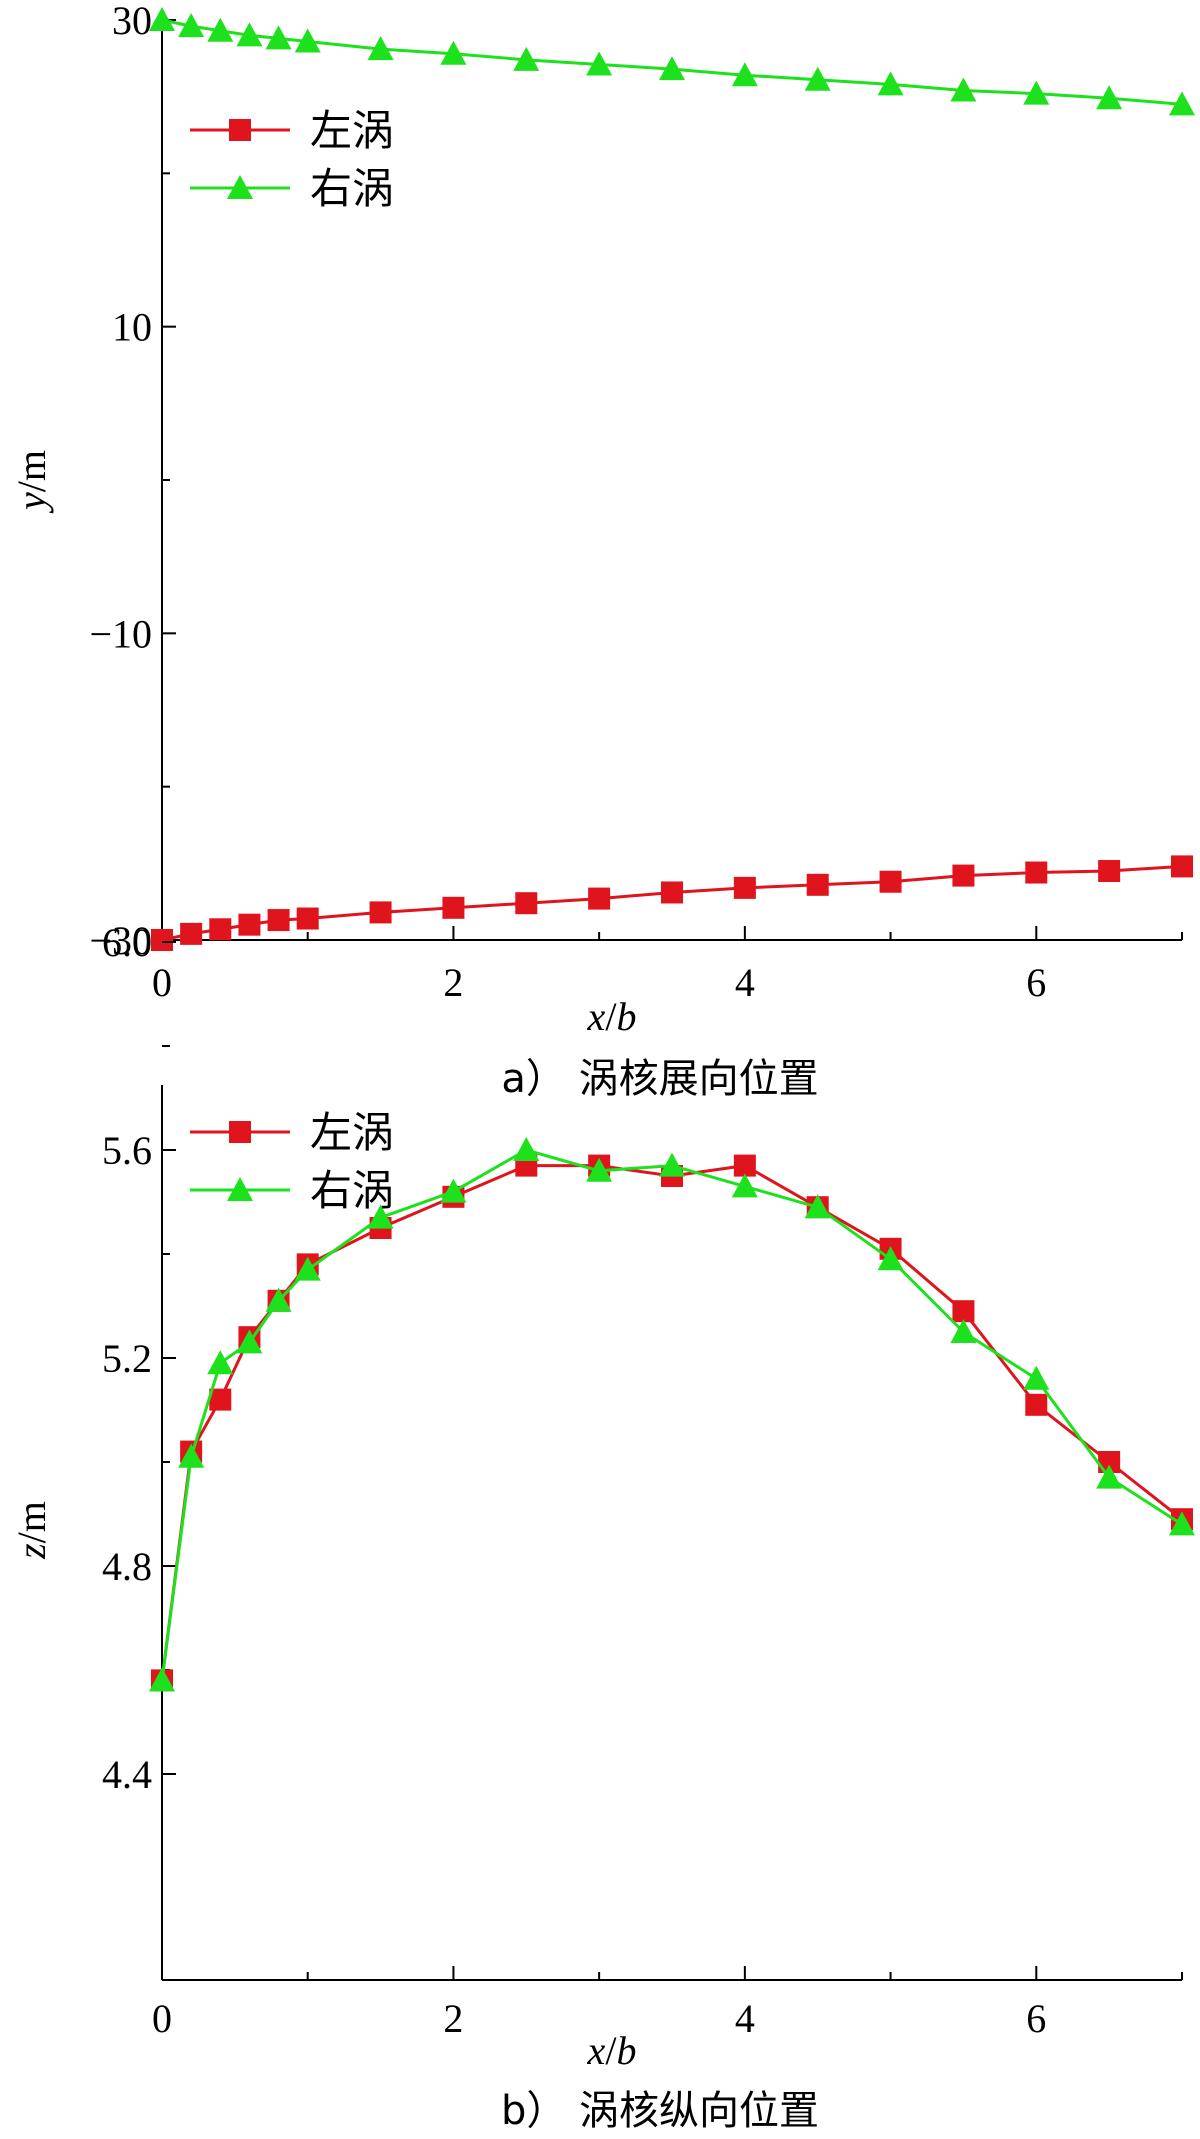  What do you see at coordinates (120, 633) in the screenshot?
I see `y-tick-label: −10` at bounding box center [120, 633].